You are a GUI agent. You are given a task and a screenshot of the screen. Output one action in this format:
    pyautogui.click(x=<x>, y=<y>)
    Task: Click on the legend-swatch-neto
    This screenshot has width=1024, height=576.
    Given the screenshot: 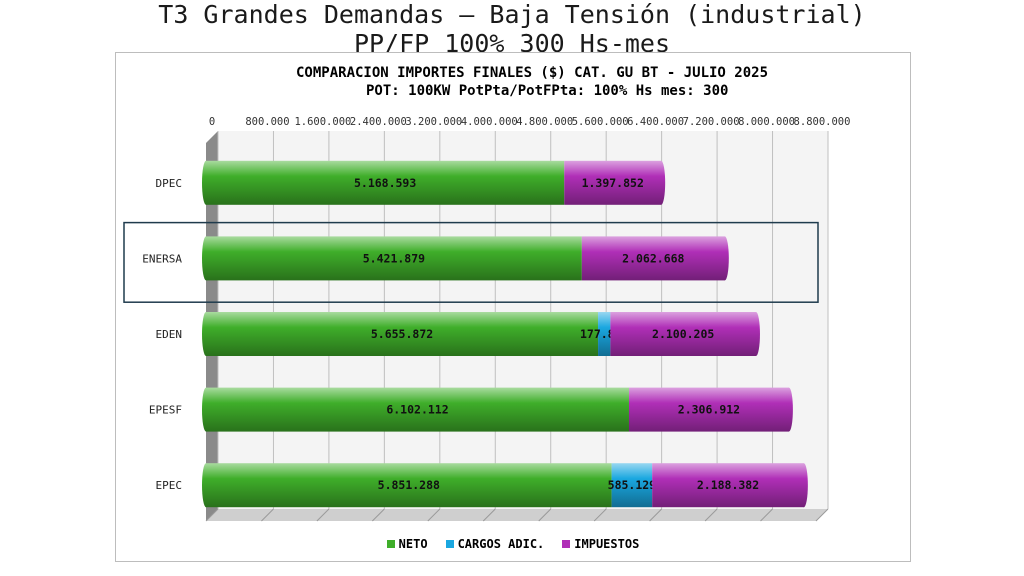 What is the action you would take?
    pyautogui.click(x=390, y=544)
    